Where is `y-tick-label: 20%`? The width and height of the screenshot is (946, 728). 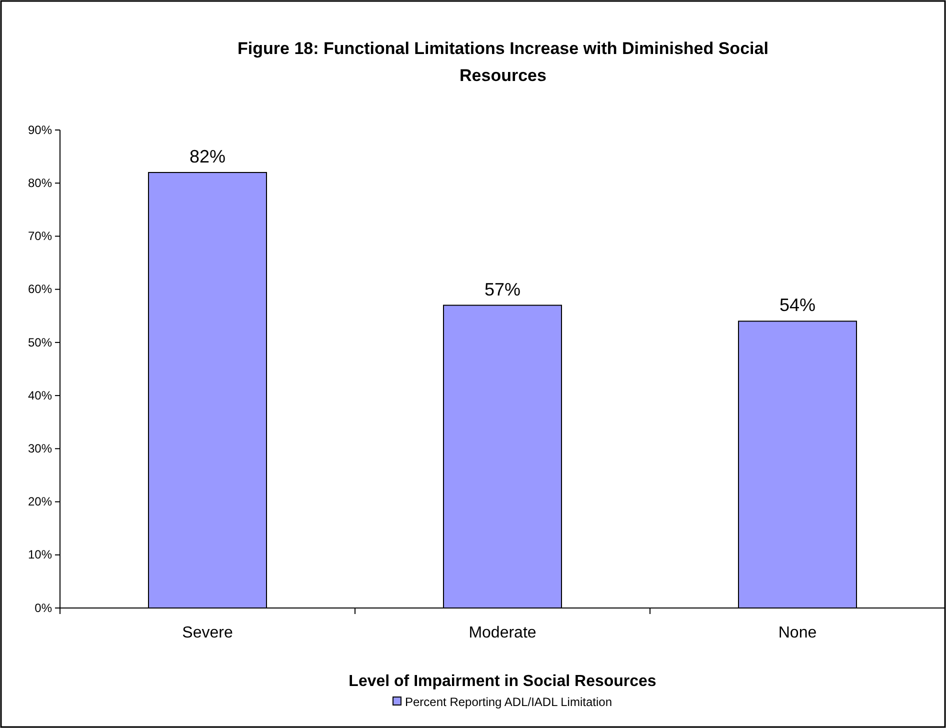 y-tick-label: 20% is located at coordinates (40, 501).